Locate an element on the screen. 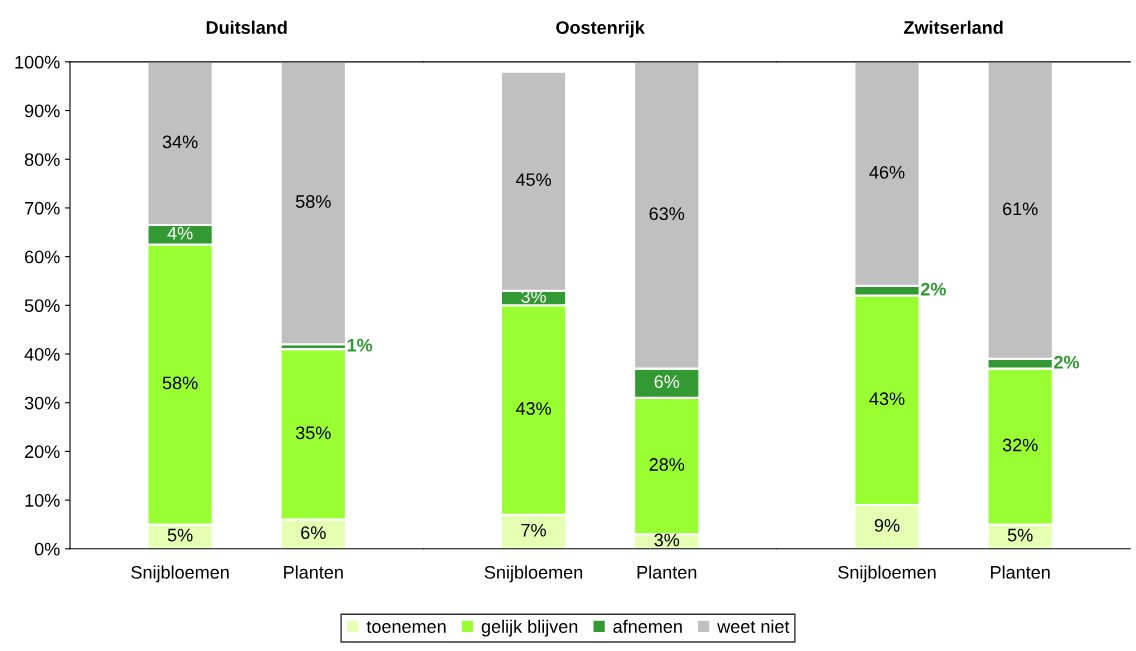  chart-title: Oostenrijk is located at coordinates (600, 29).